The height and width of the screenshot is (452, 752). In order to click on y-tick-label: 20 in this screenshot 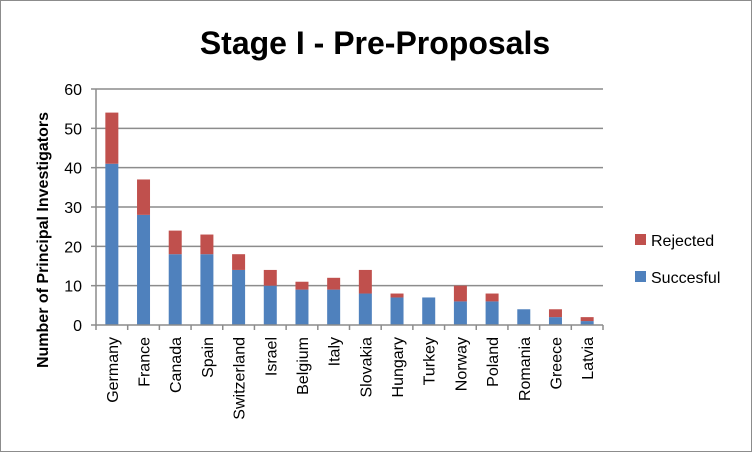, I will do `click(73, 247)`.